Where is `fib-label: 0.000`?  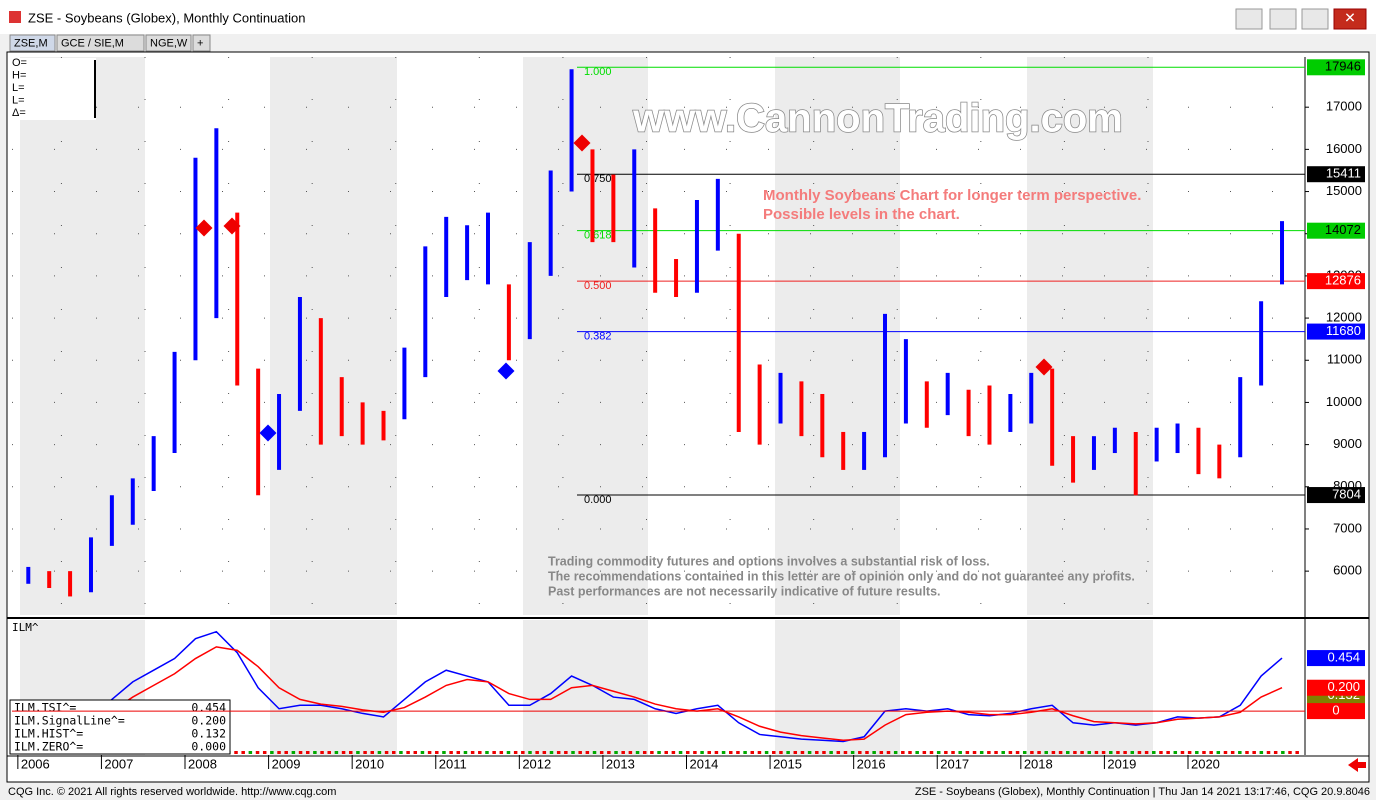
fib-label: 0.000 is located at coordinates (598, 500).